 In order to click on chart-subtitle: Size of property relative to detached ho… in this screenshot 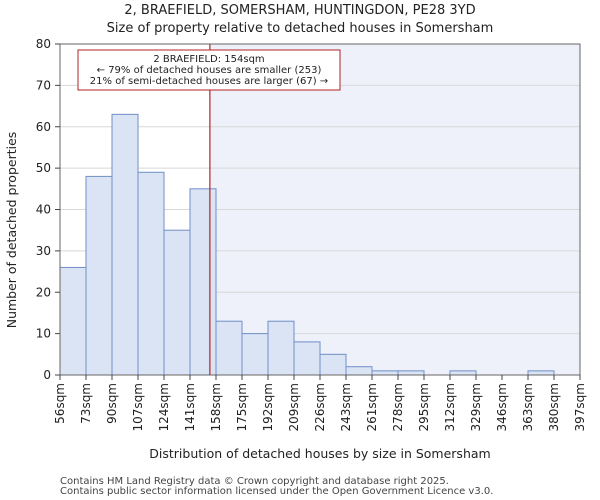, I will do `click(300, 28)`.